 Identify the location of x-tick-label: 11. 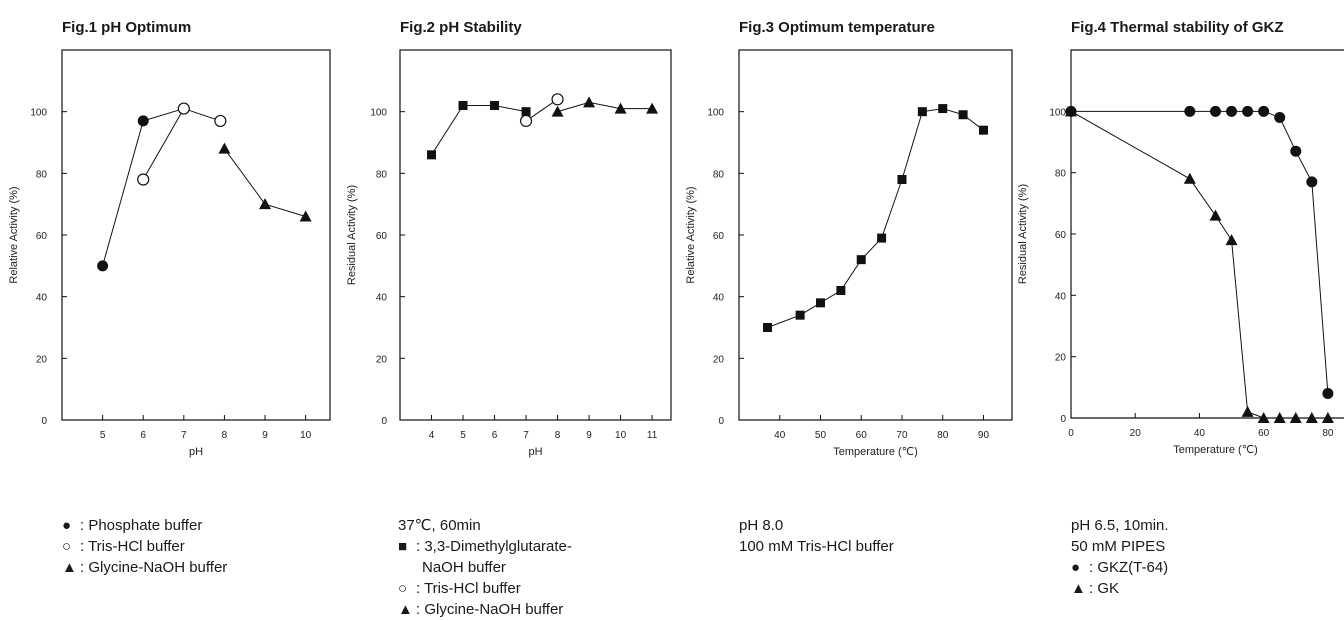
(652, 435).